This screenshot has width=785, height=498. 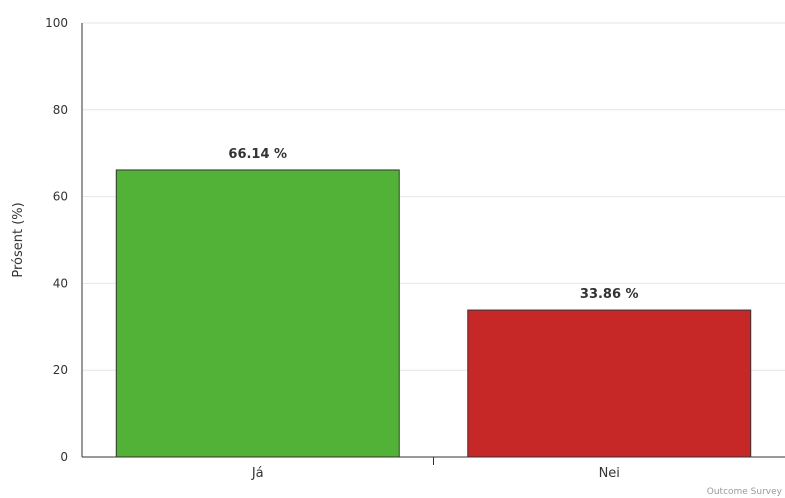 I want to click on data-label-nei: 33.86 %, so click(x=609, y=294).